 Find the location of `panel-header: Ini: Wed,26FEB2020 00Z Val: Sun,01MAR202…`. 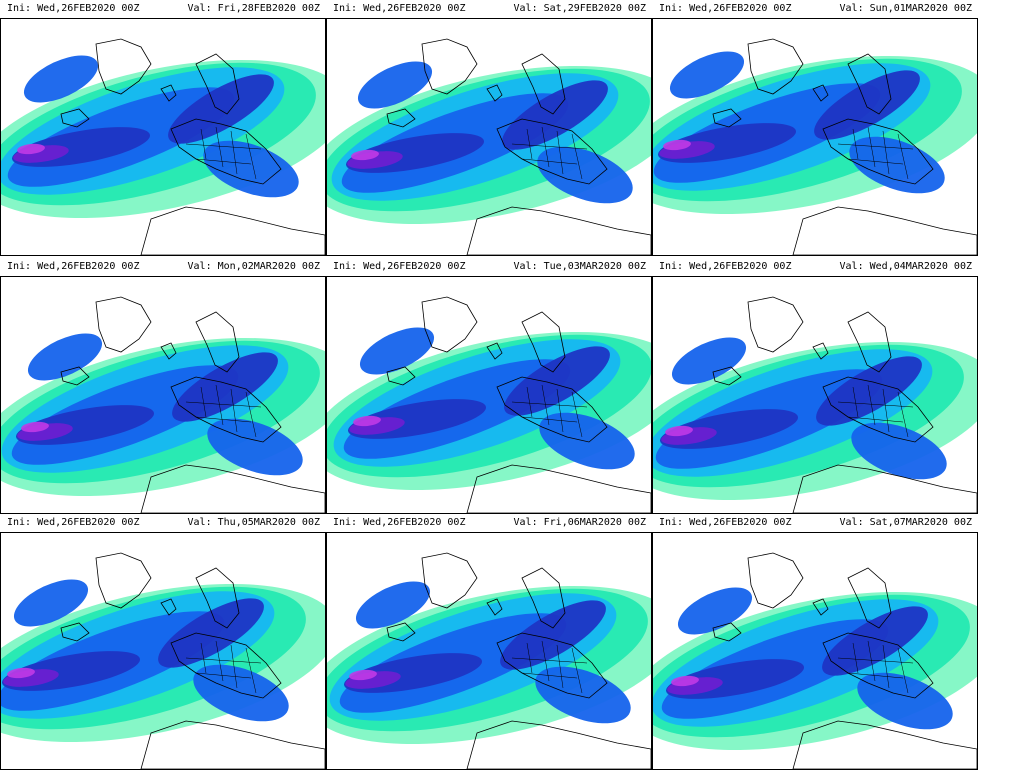

panel-header: Ini: Wed,26FEB2020 00Z Val: Sun,01MAR202… is located at coordinates (815, 9).